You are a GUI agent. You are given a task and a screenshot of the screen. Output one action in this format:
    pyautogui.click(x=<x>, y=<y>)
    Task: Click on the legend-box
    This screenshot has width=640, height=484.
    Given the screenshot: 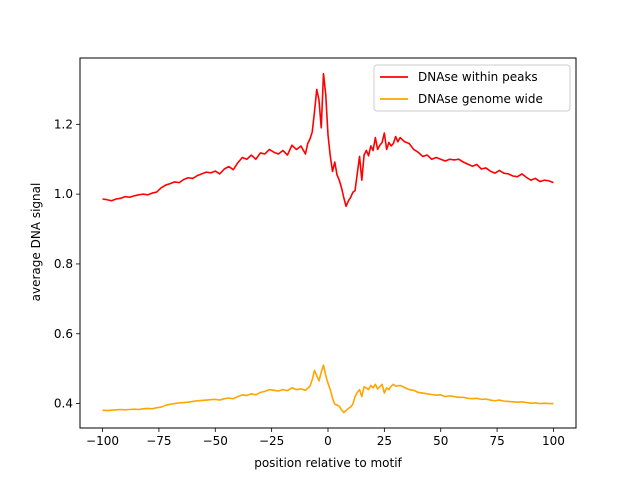 What is the action you would take?
    pyautogui.click(x=472, y=88)
    